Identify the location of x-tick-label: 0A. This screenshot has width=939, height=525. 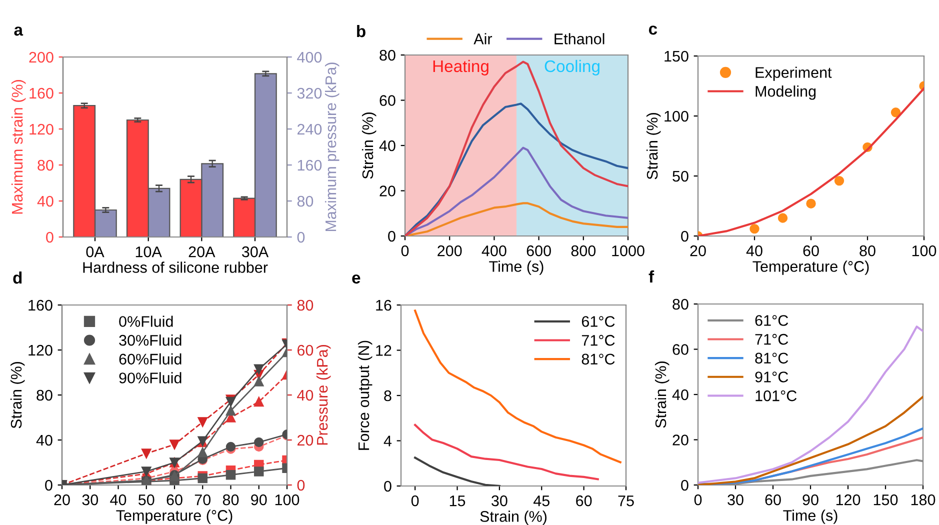
(95, 252).